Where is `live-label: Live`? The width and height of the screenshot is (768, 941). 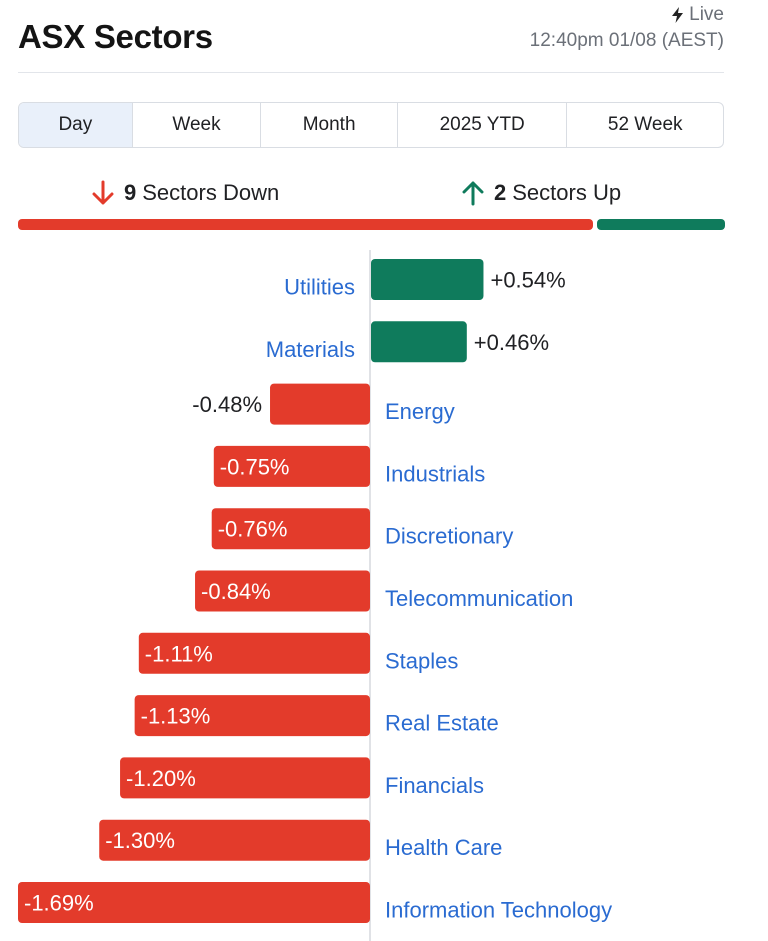 live-label: Live is located at coordinates (706, 14).